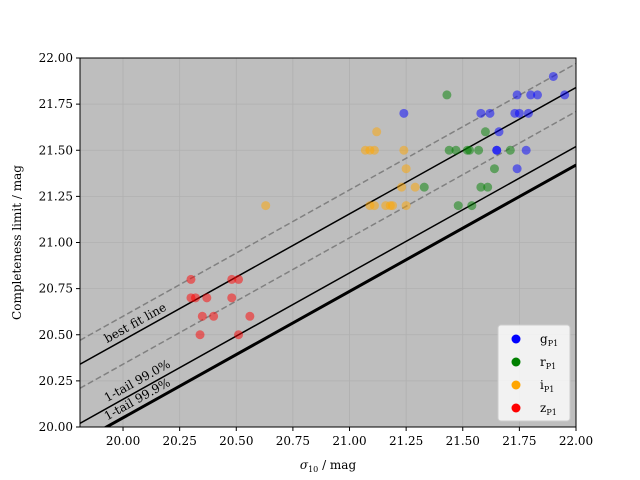 The image size is (640, 480). I want to click on y-tick-label: 20.25, so click(56, 381).